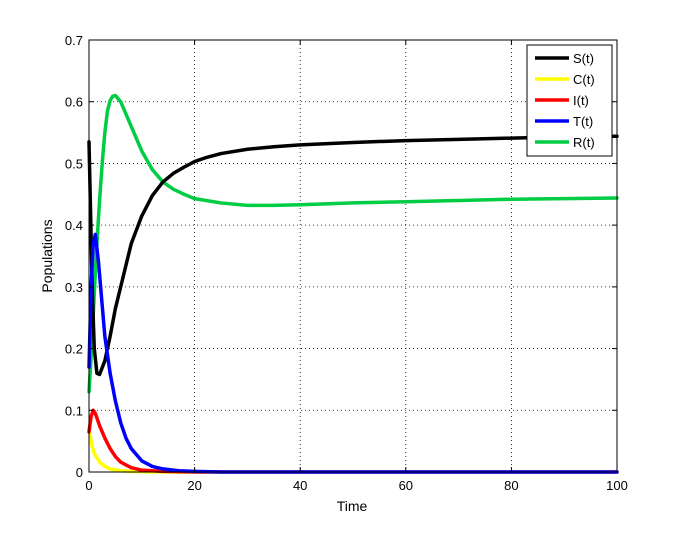 The width and height of the screenshot is (682, 537). What do you see at coordinates (74, 102) in the screenshot?
I see `y-tick-label: 0.6` at bounding box center [74, 102].